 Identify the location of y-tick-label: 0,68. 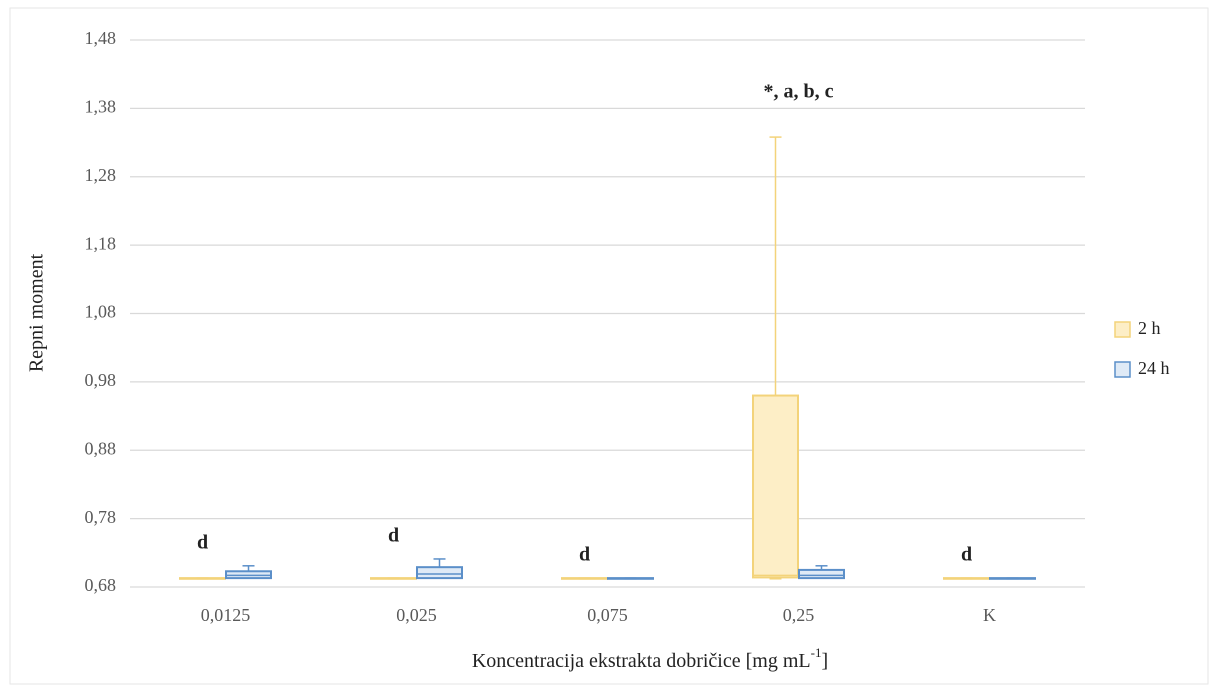
(101, 585).